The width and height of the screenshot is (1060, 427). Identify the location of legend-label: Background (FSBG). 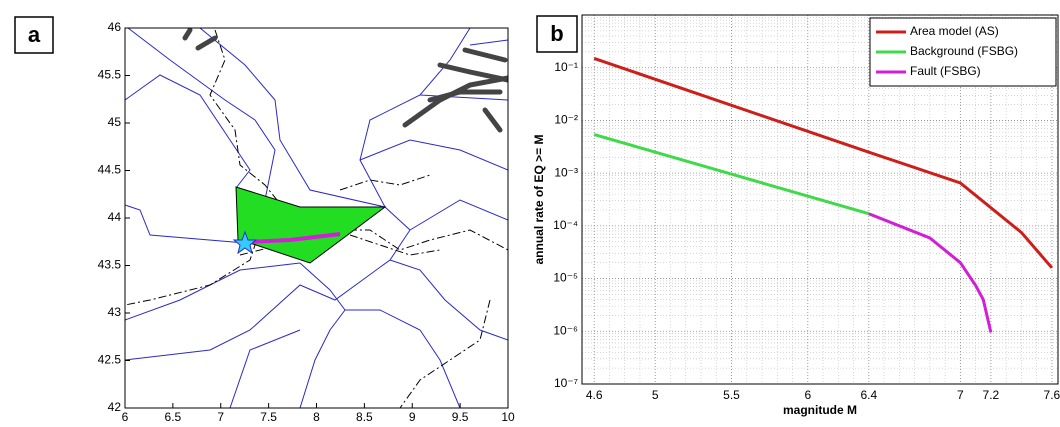
(964, 51).